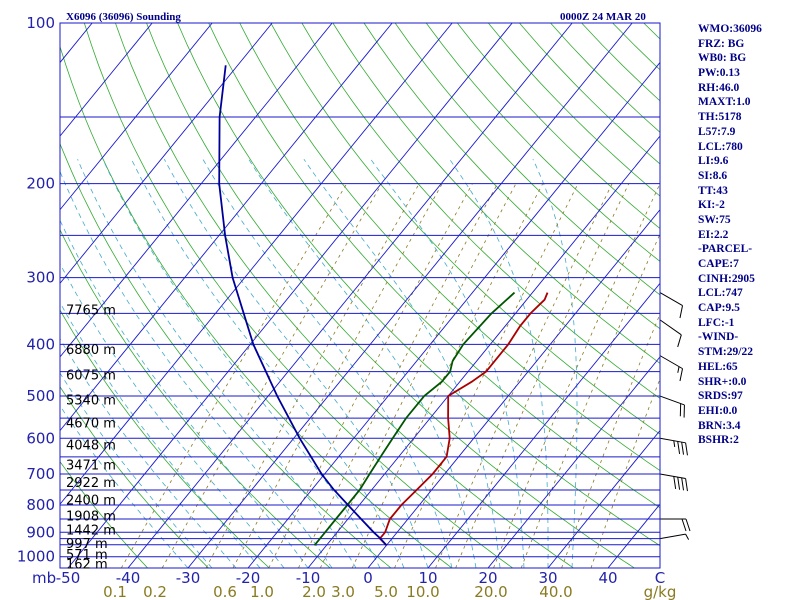 This screenshot has width=800, height=600. I want to click on index-line: CINH:2905, so click(726, 278).